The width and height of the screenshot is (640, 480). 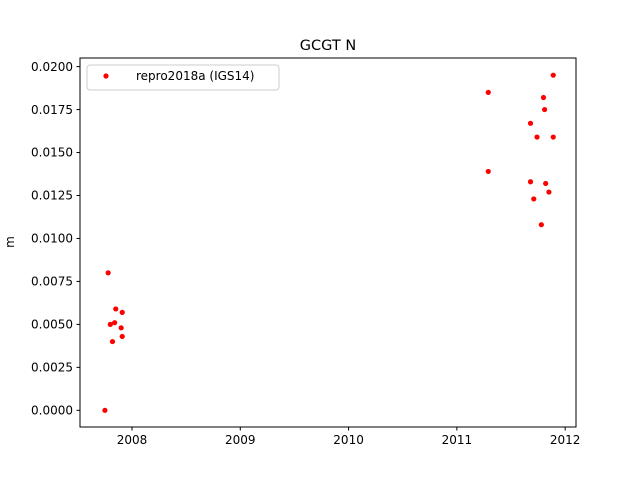 I want to click on x-tick-label: 2008, so click(x=132, y=440).